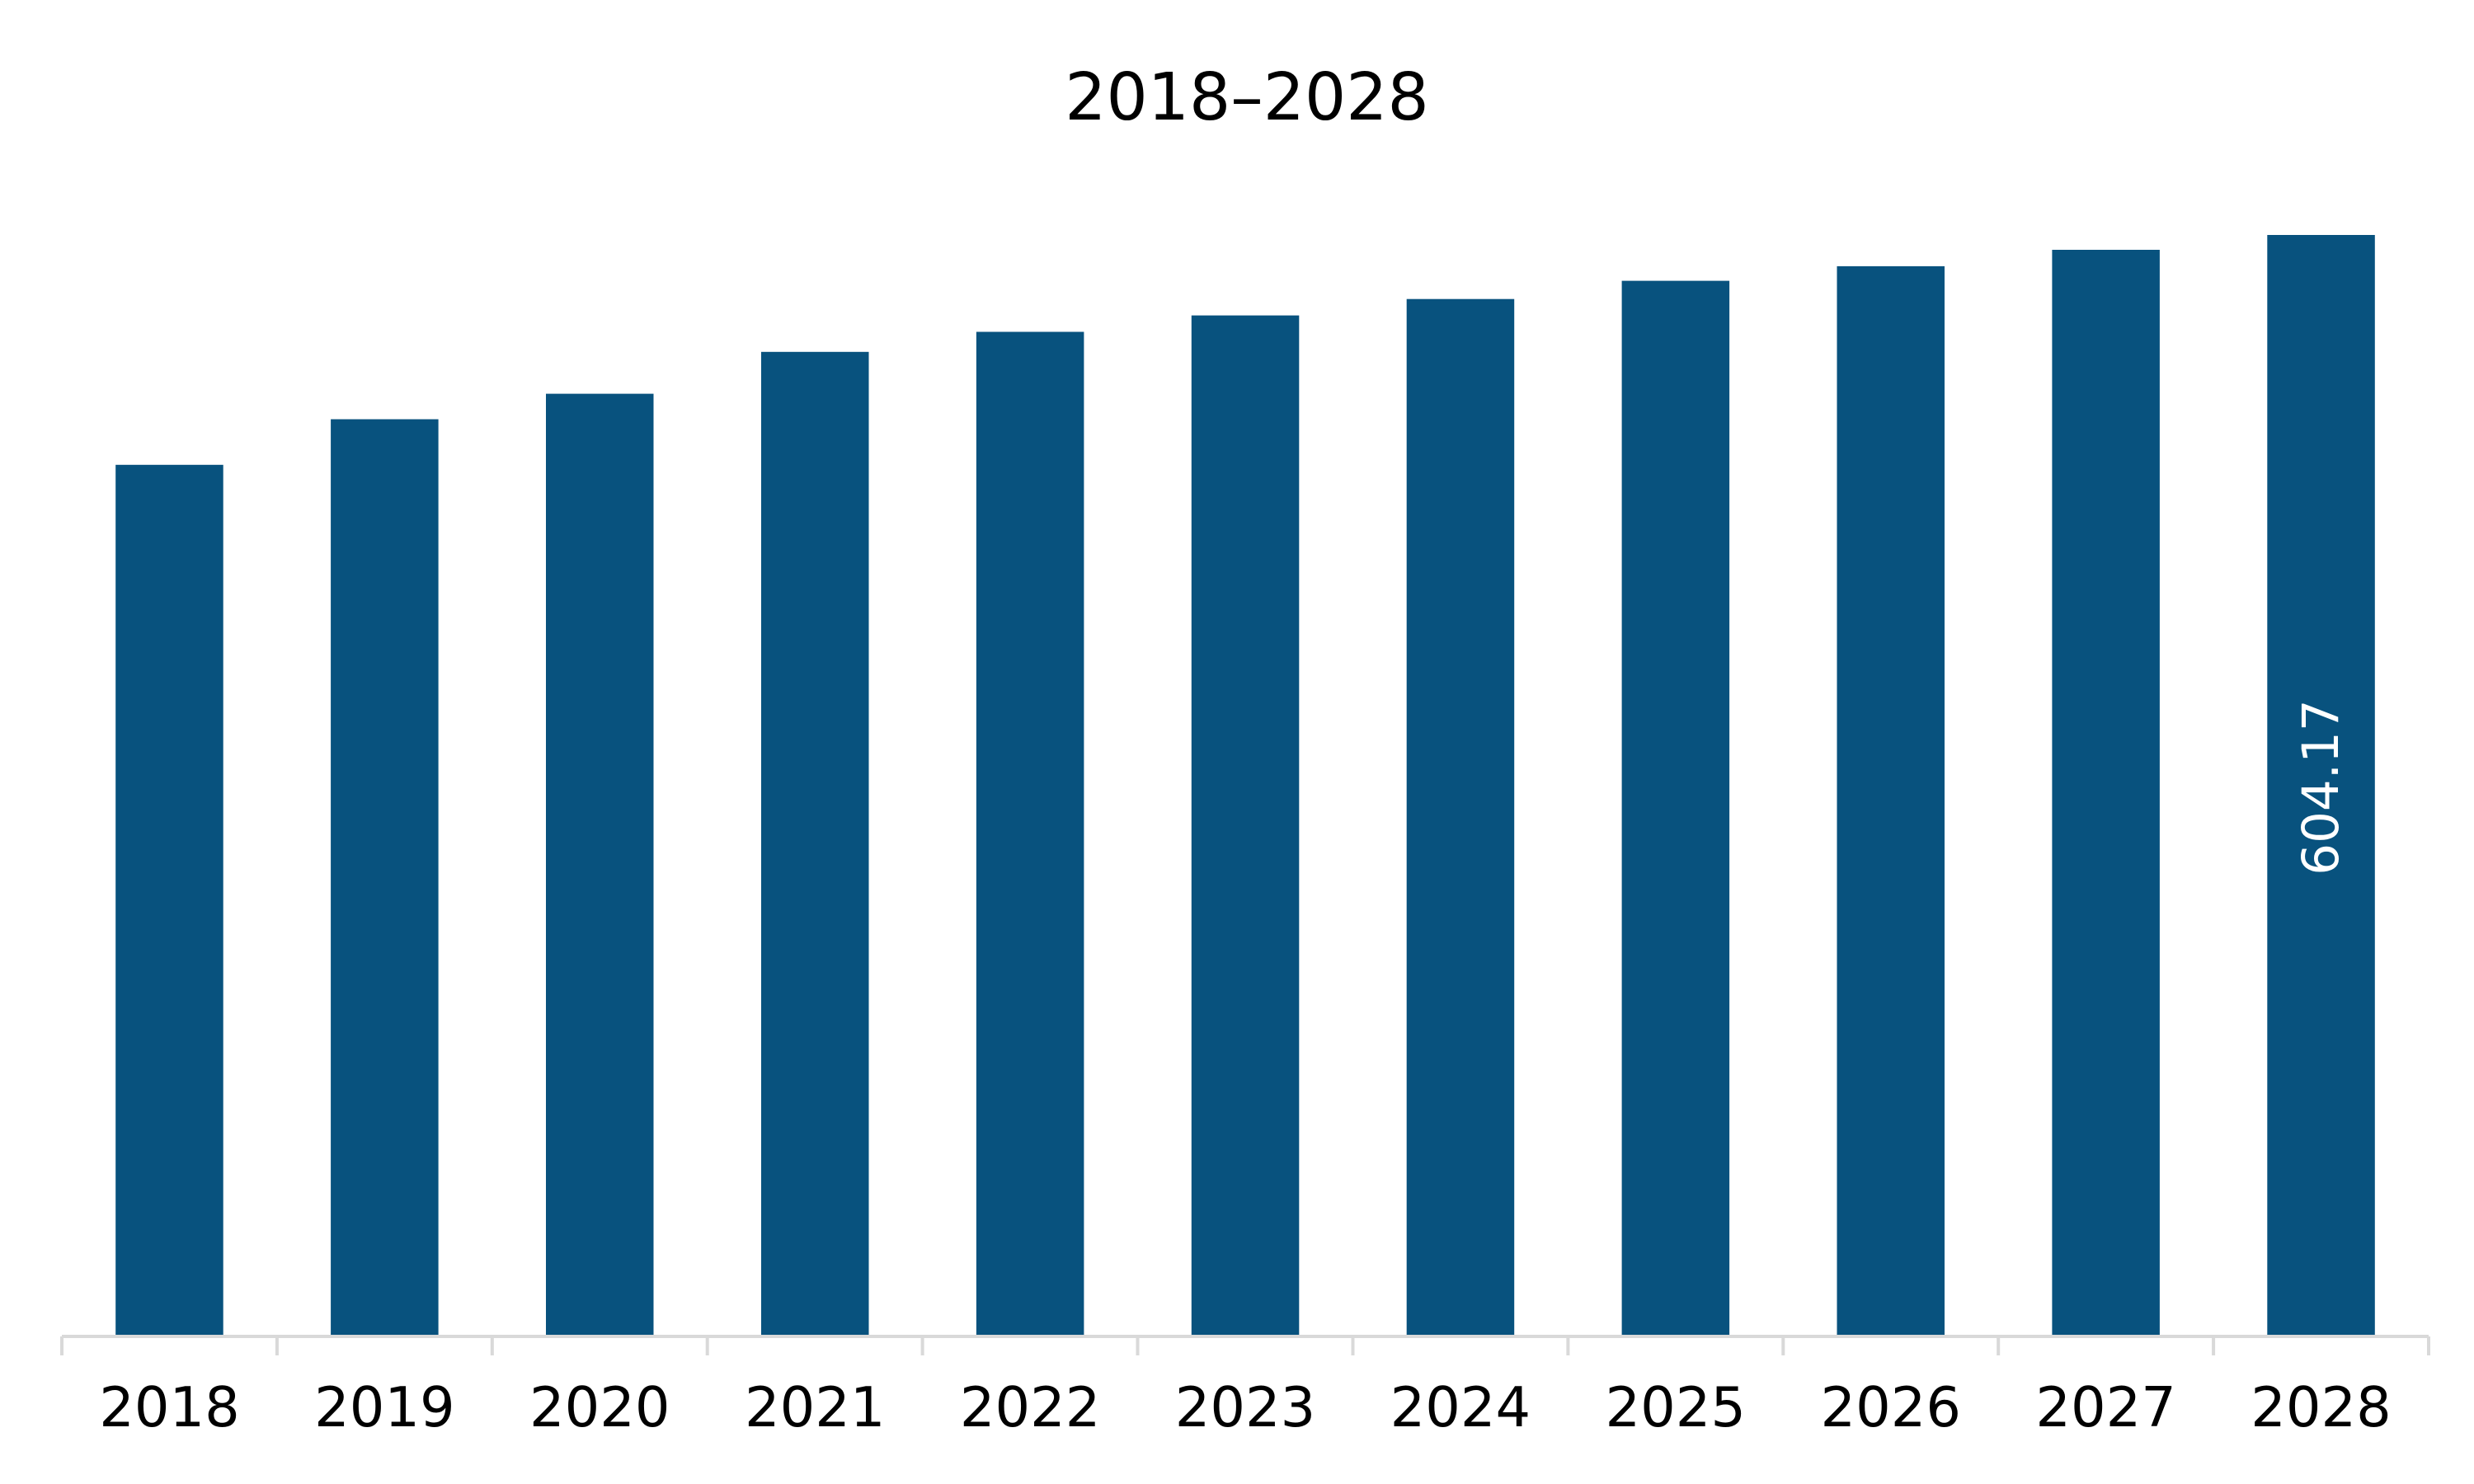  What do you see at coordinates (2321, 1407) in the screenshot?
I see `tick-label-2028: 2028` at bounding box center [2321, 1407].